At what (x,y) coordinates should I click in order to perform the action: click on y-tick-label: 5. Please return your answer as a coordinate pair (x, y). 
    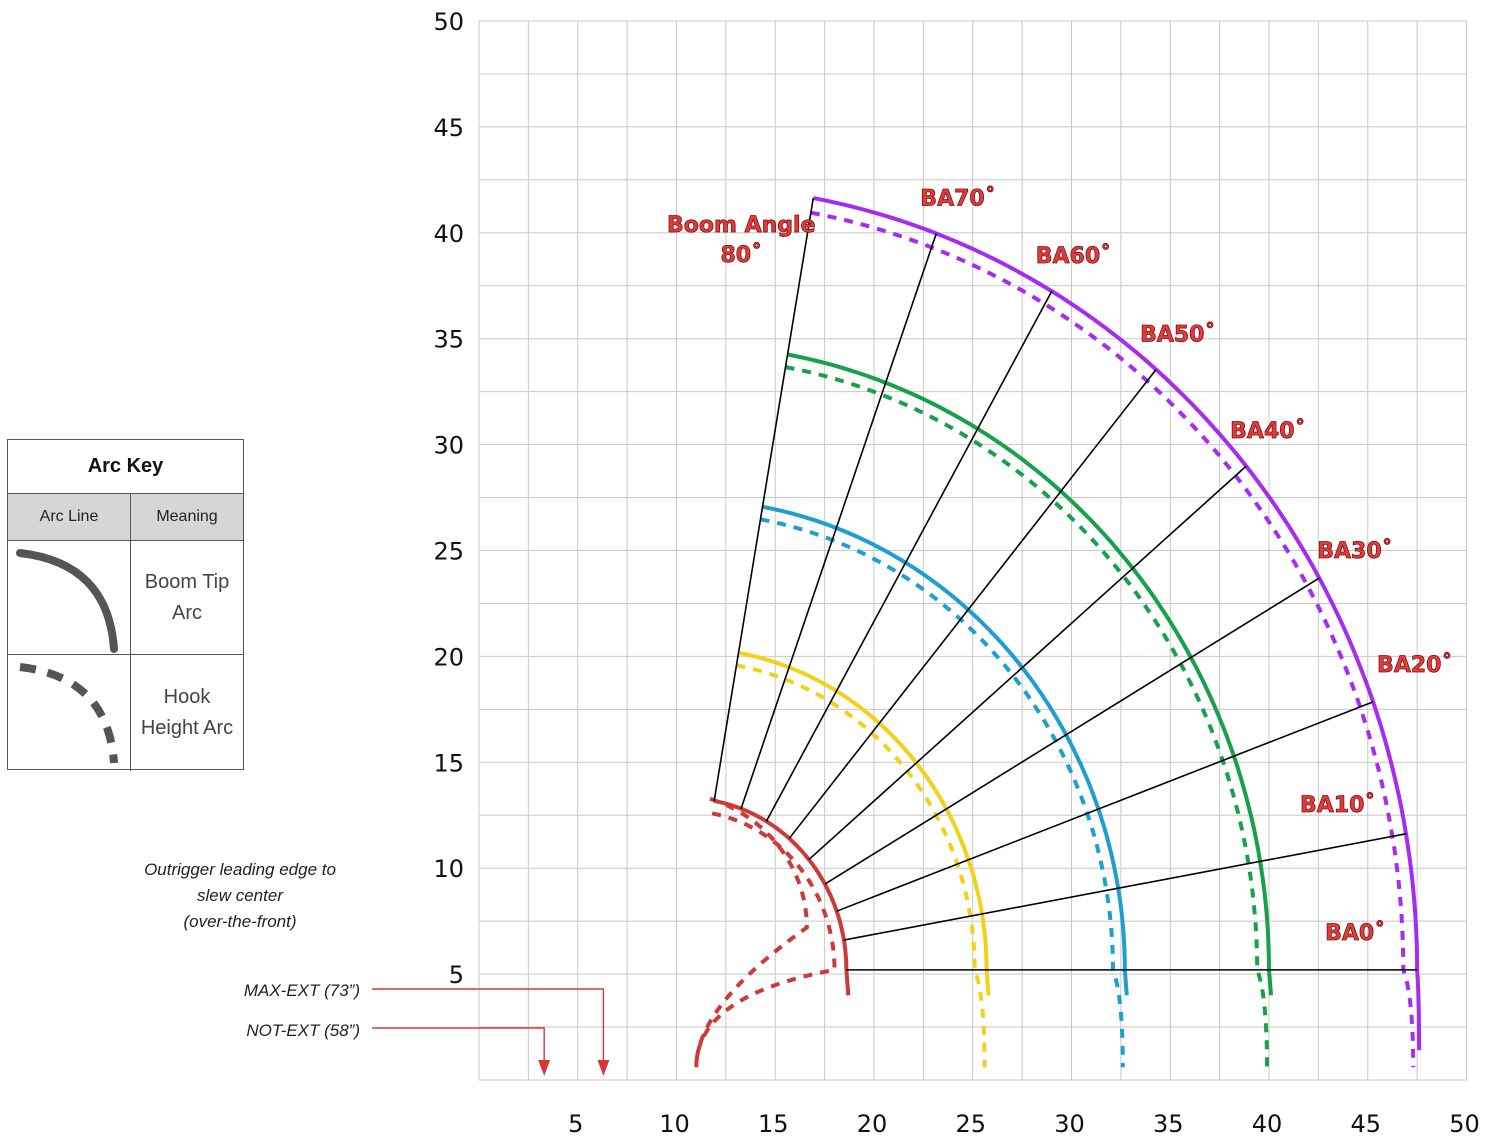
    Looking at the image, I should click on (456, 975).